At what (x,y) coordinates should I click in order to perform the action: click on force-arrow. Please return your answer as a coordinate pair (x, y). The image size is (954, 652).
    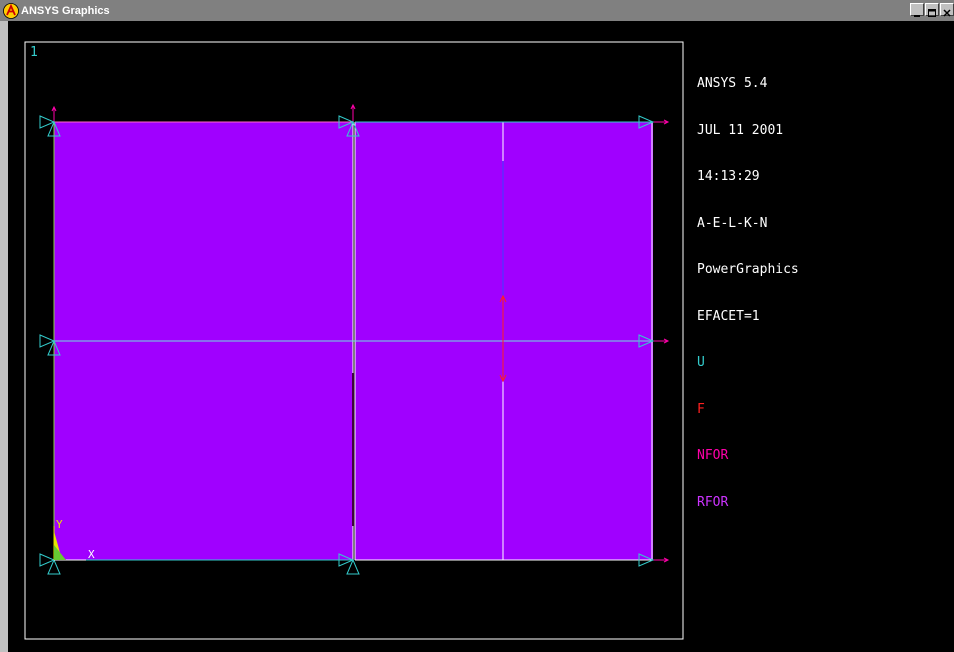
    Looking at the image, I should click on (503, 338).